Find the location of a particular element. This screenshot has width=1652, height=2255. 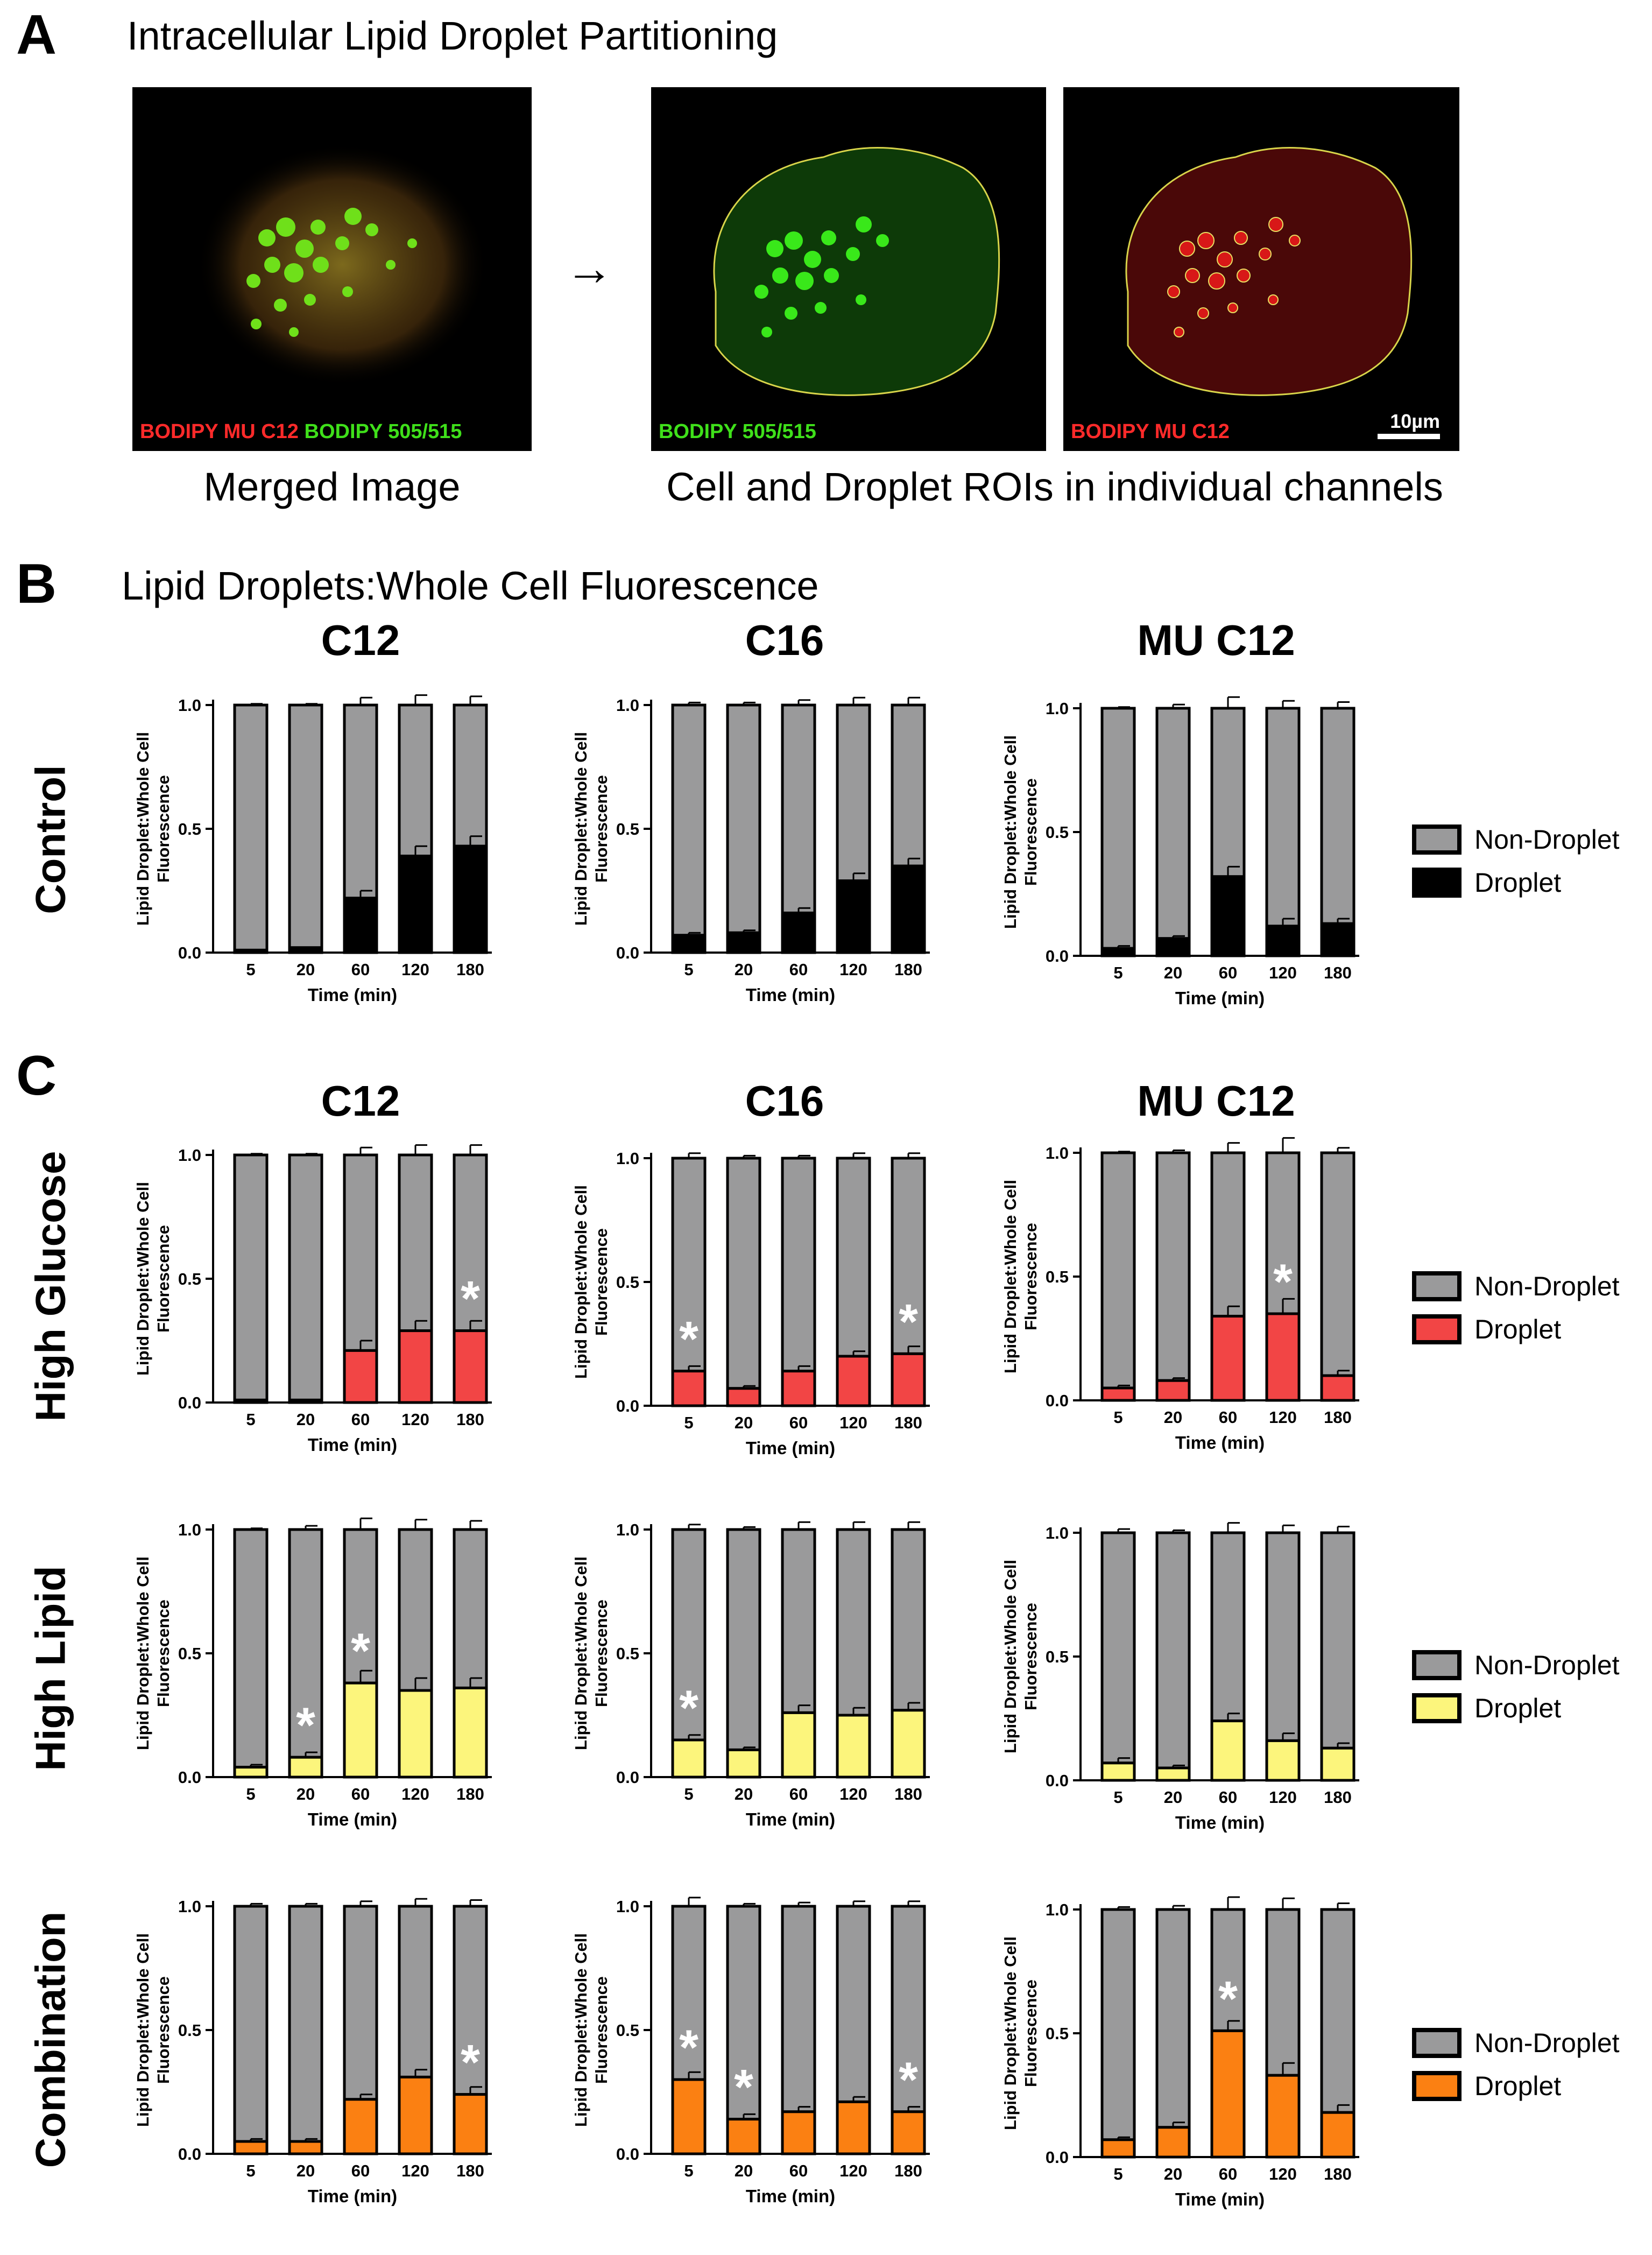

legend-combination: Non-Droplet Droplet is located at coordinates (1516, 2064).